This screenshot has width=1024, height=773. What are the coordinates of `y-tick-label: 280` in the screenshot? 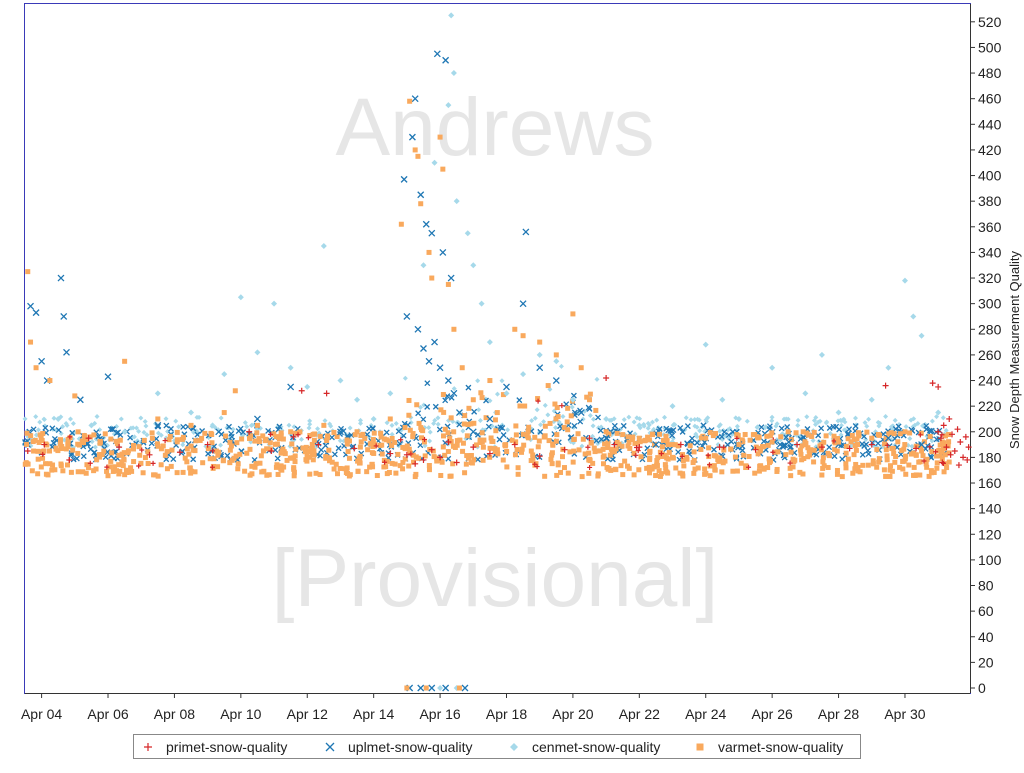 It's located at (990, 329).